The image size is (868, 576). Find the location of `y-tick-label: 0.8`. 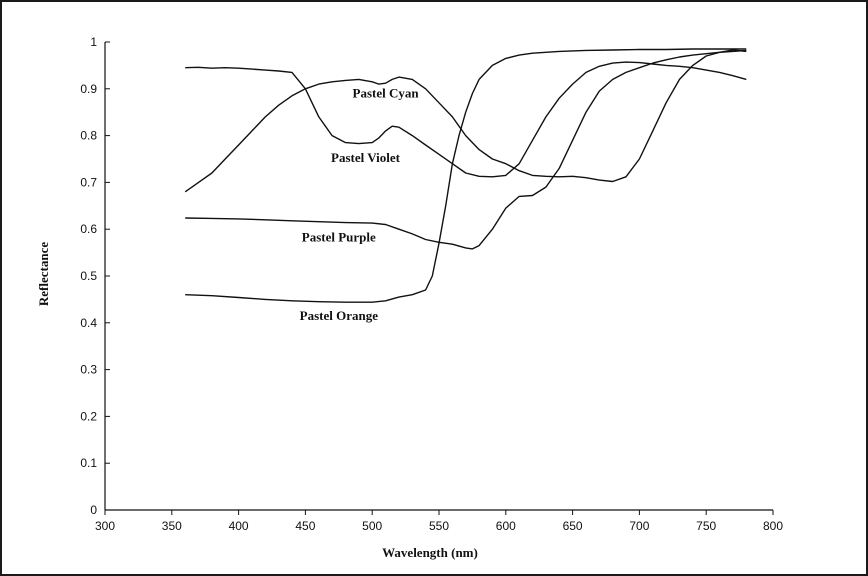

y-tick-label: 0.8 is located at coordinates (88, 136).